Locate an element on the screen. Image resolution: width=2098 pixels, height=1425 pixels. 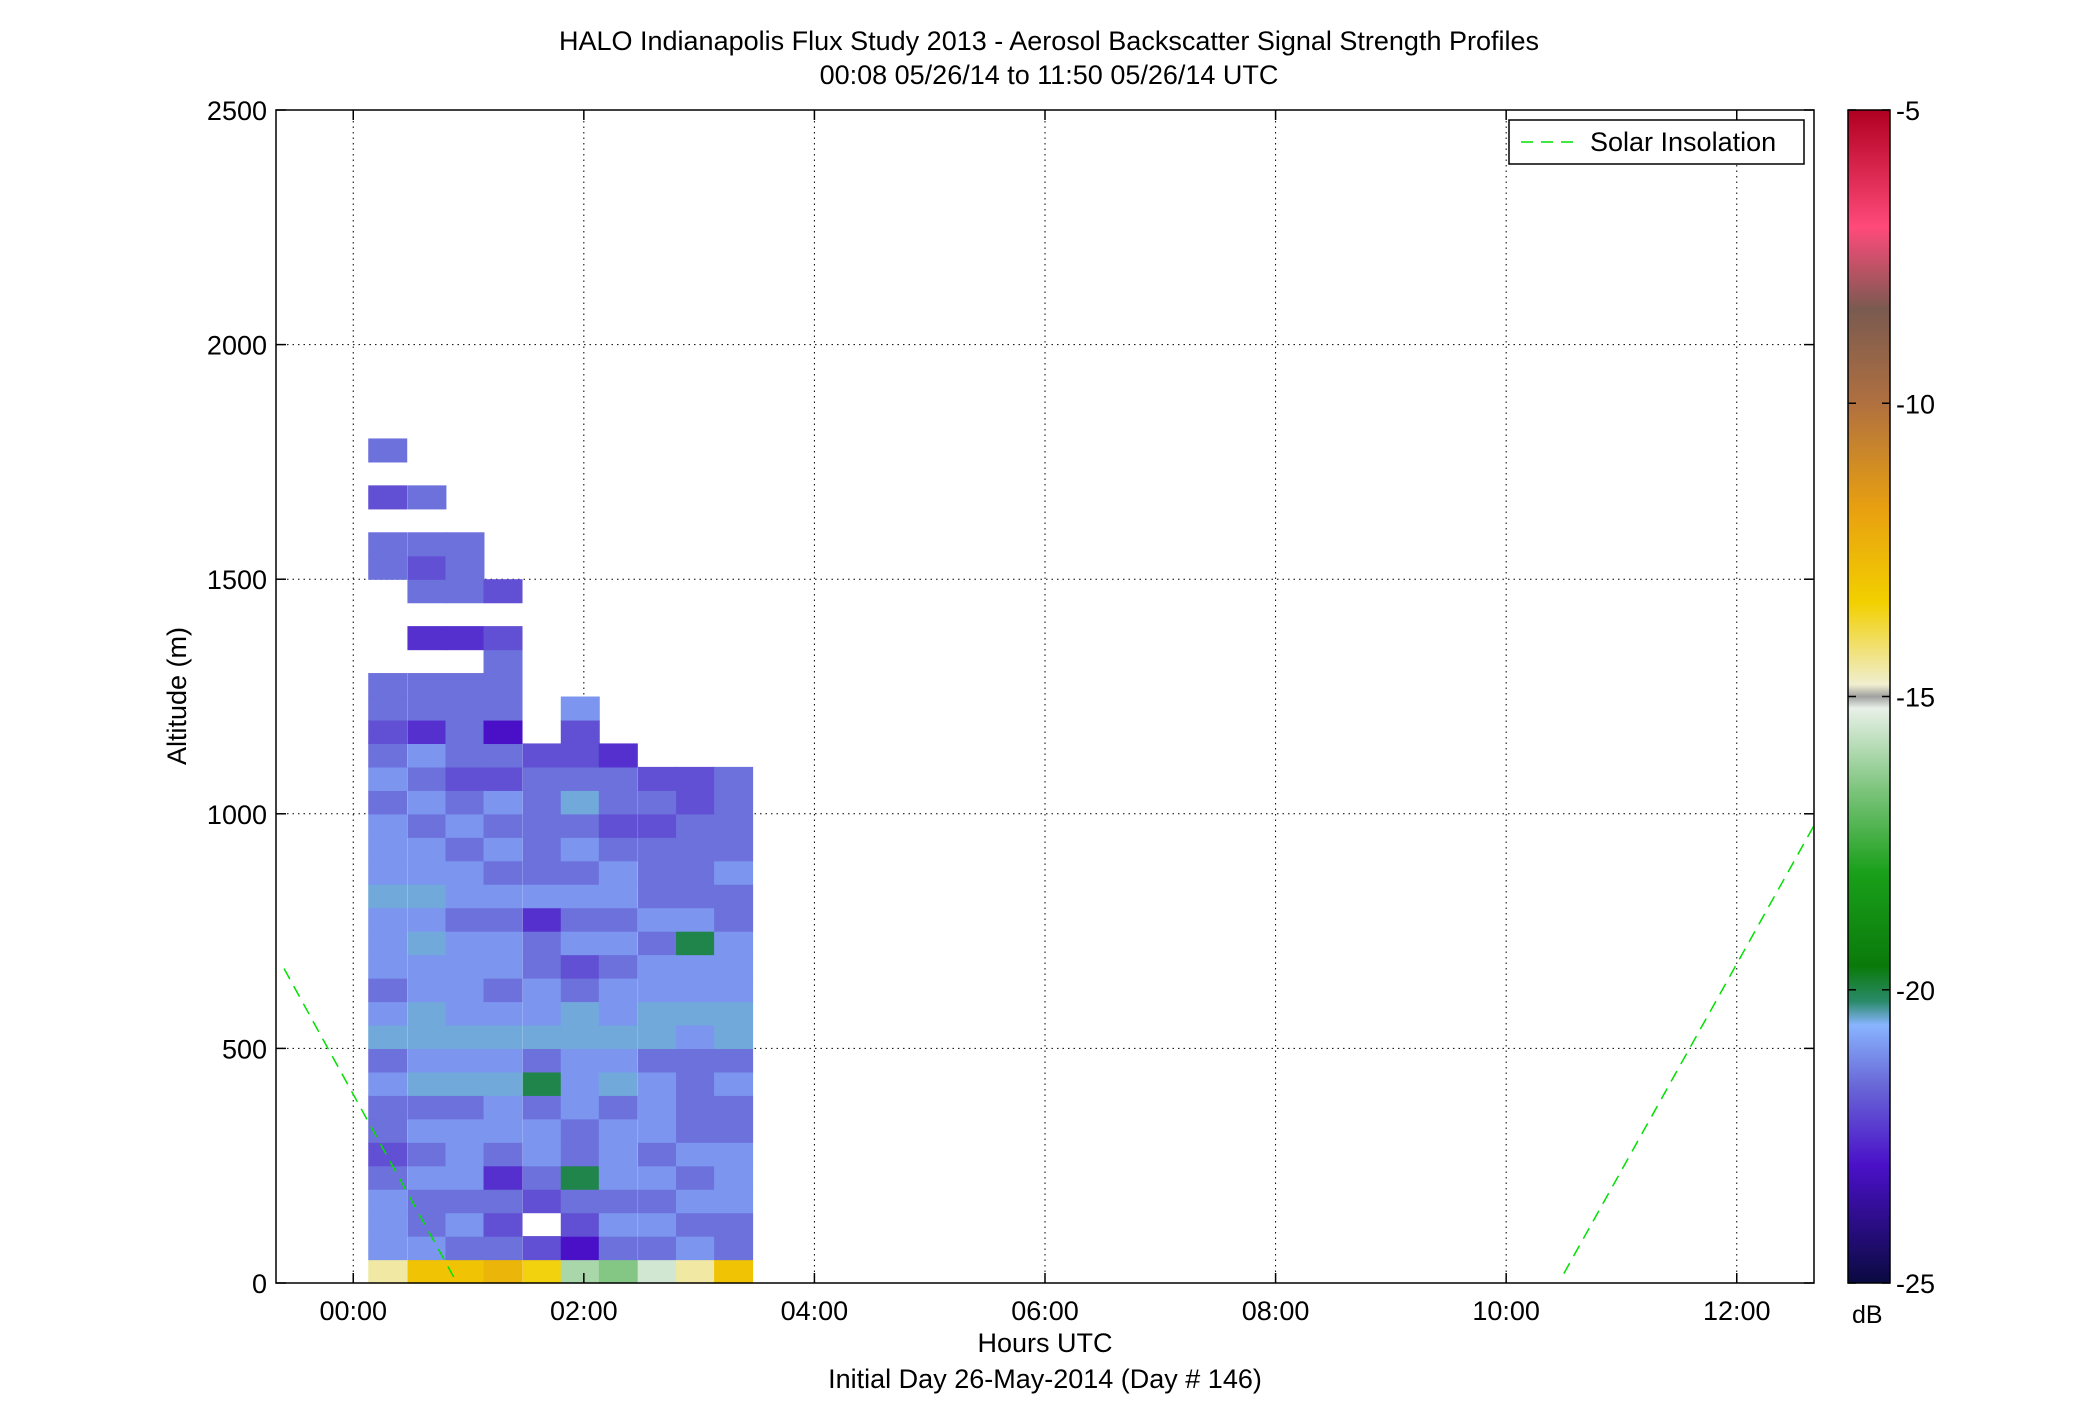
colorbar-ticks: -5 -10 -15 -20 -25 is located at coordinates (1891, 697).